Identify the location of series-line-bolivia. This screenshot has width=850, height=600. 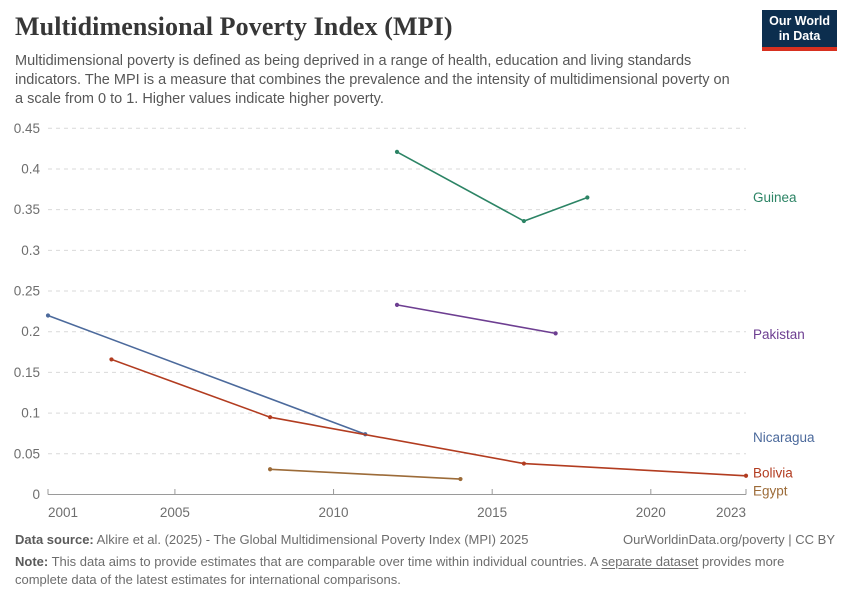
(428, 417).